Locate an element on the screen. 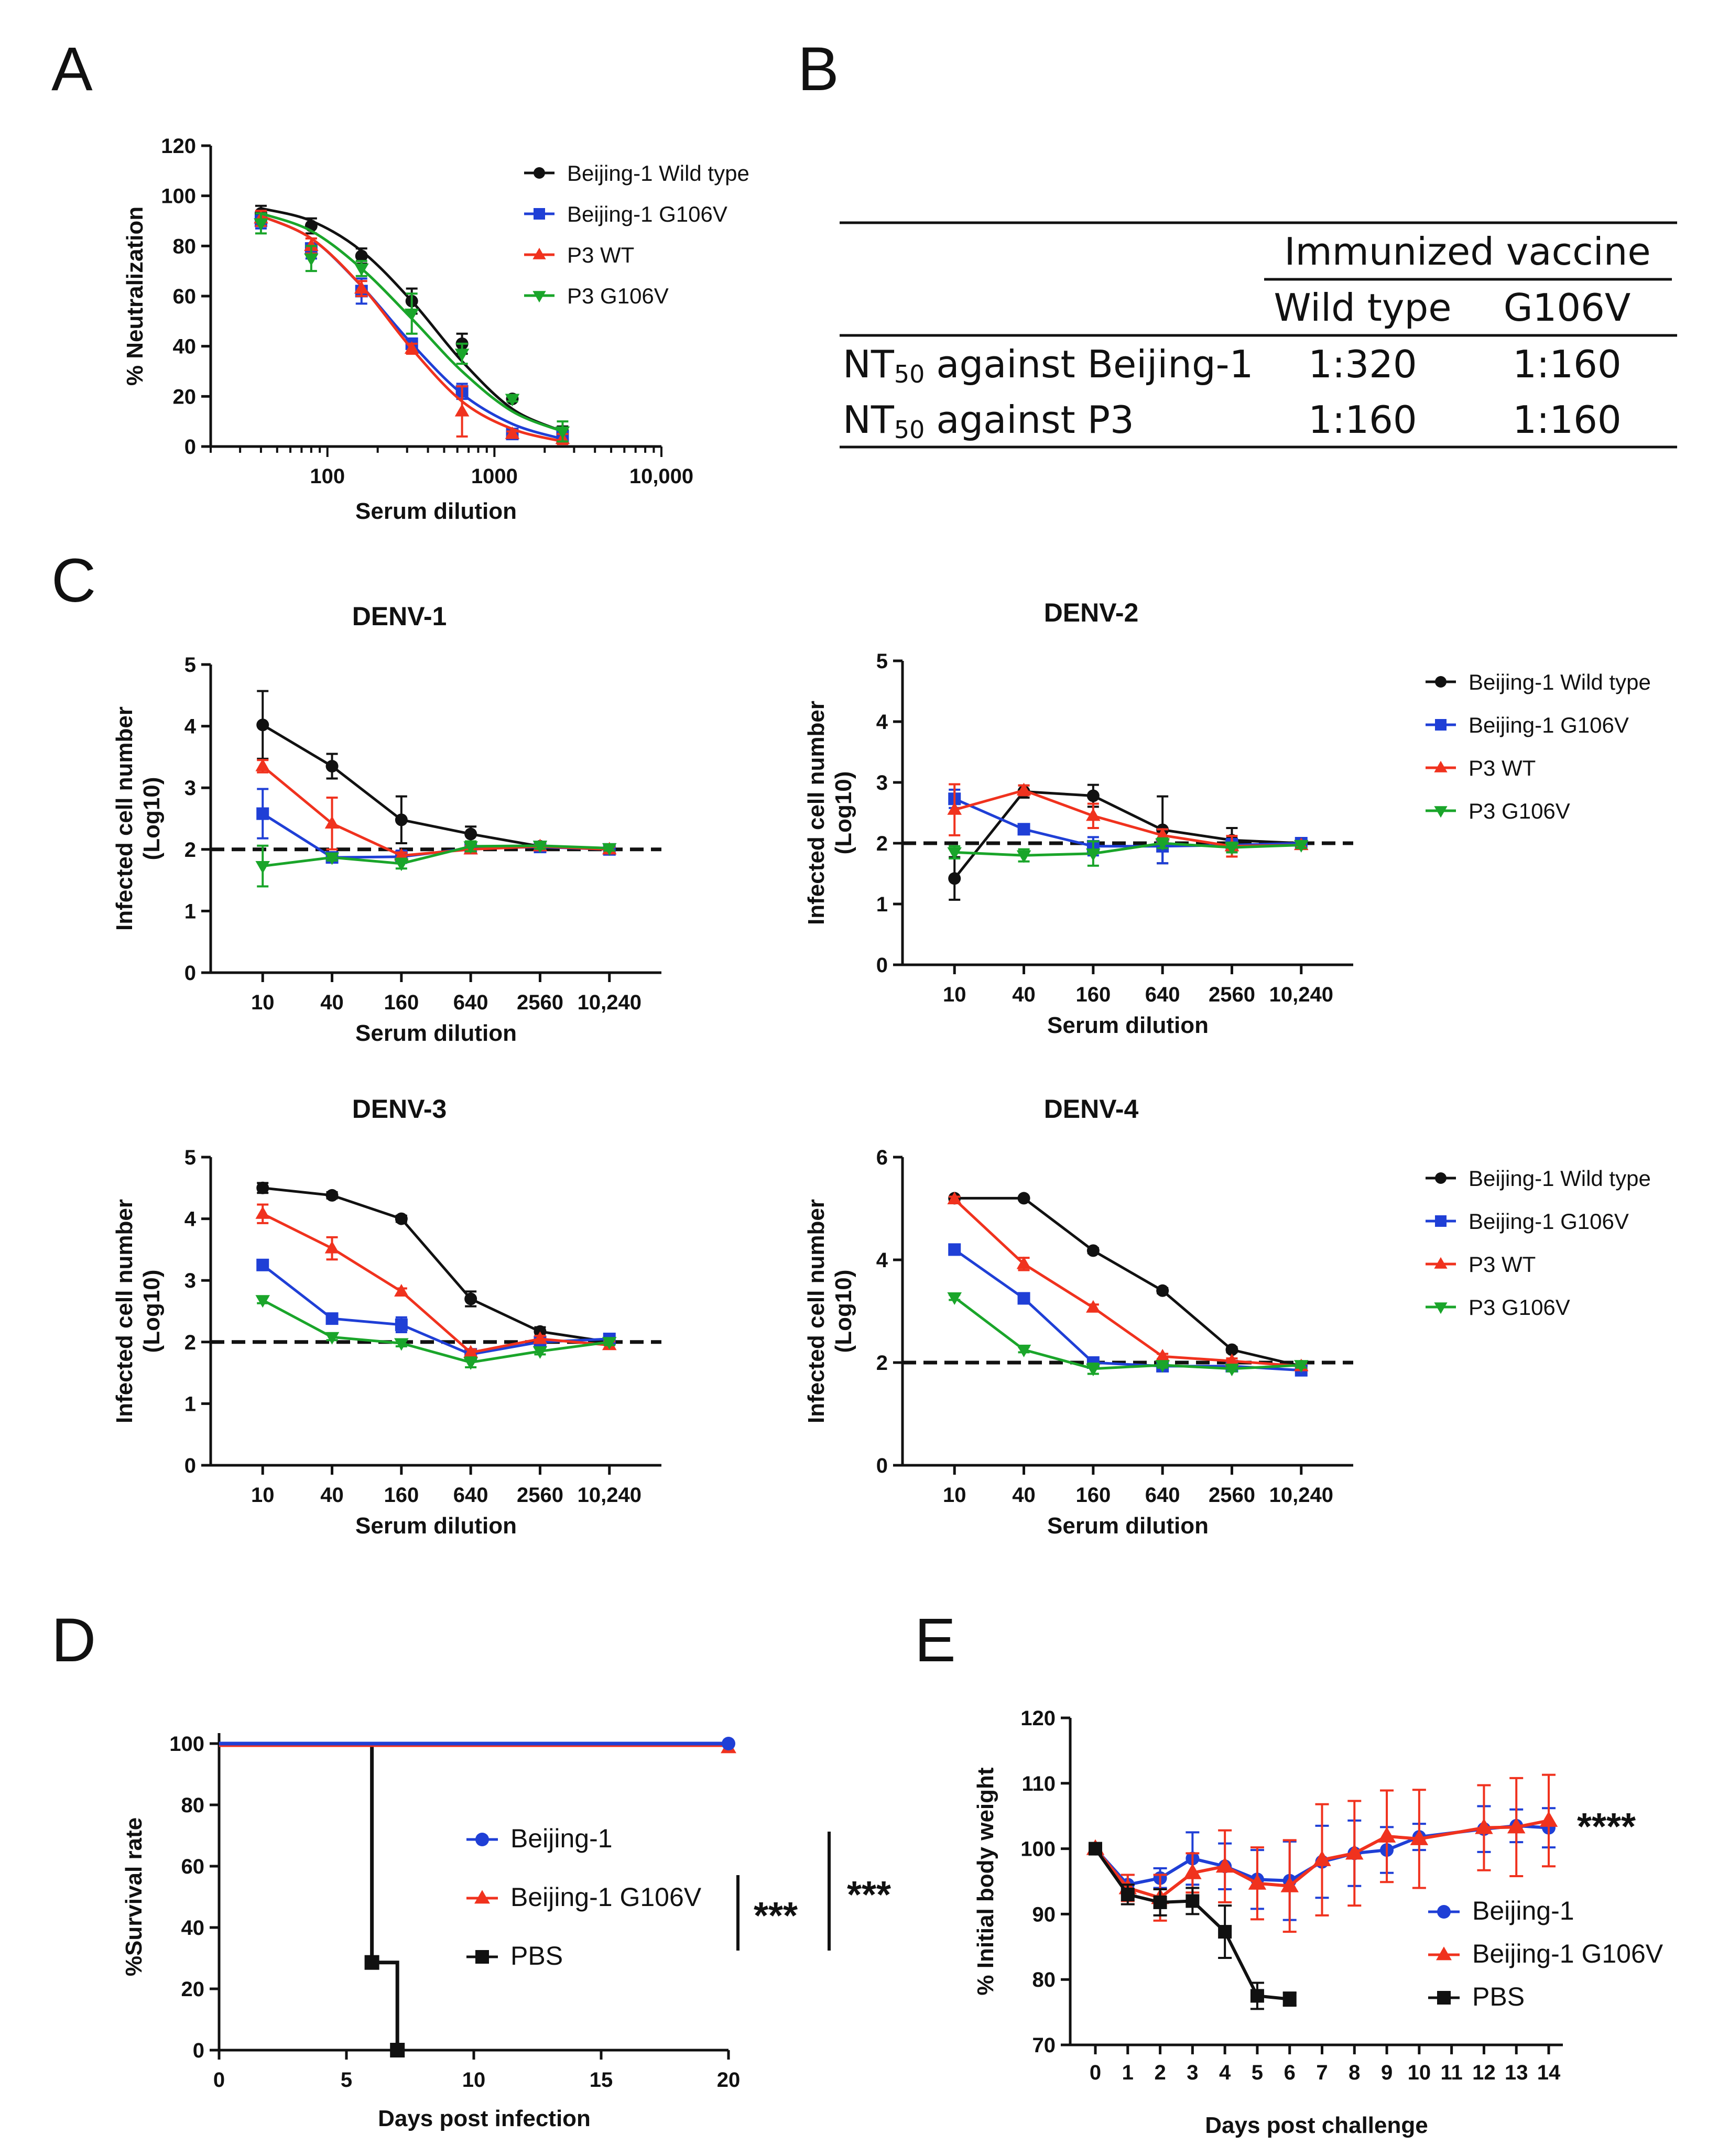 Image resolution: width=1718 pixels, height=2156 pixels. y-axis-label: % Initial body weight is located at coordinates (985, 1881).